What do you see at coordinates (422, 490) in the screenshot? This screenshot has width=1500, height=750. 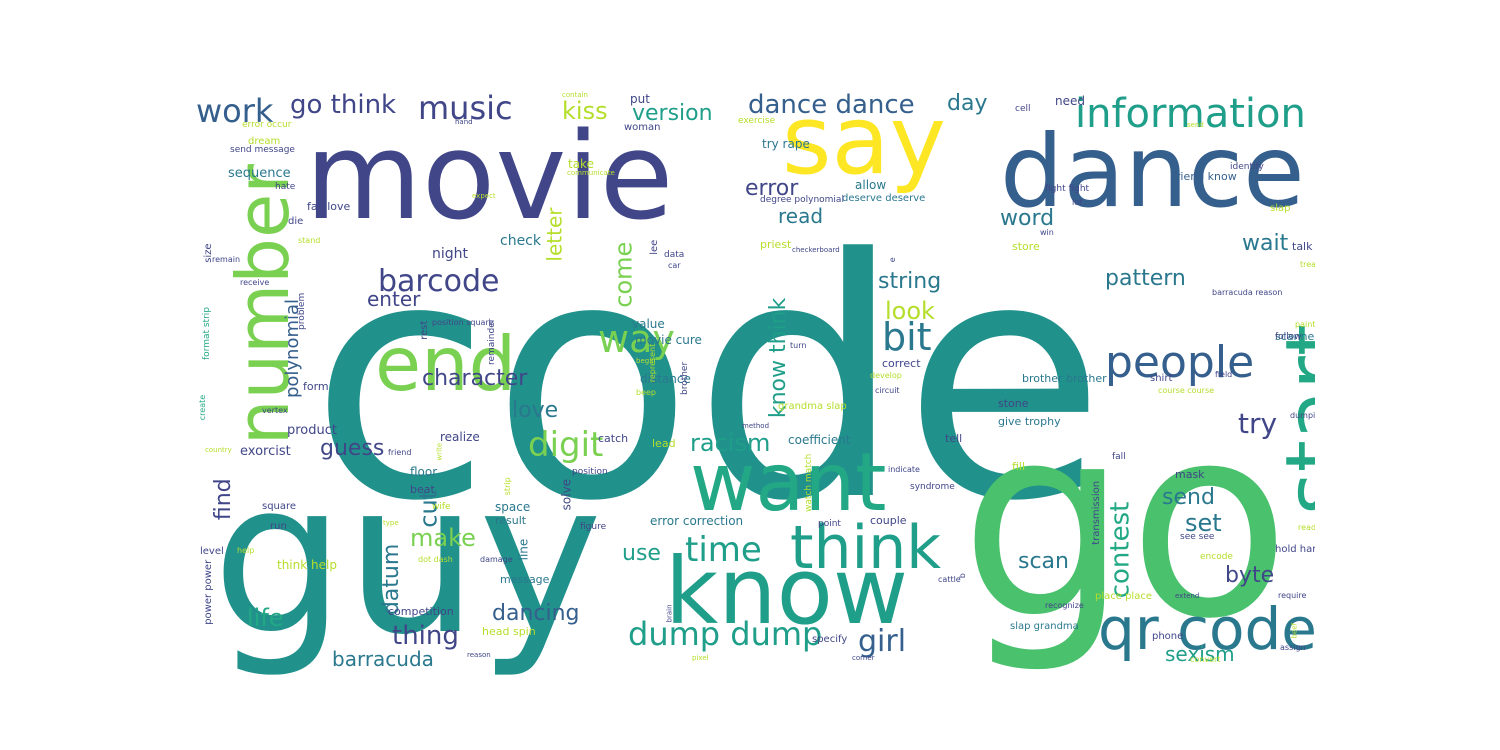 I see `word-beat: beat` at bounding box center [422, 490].